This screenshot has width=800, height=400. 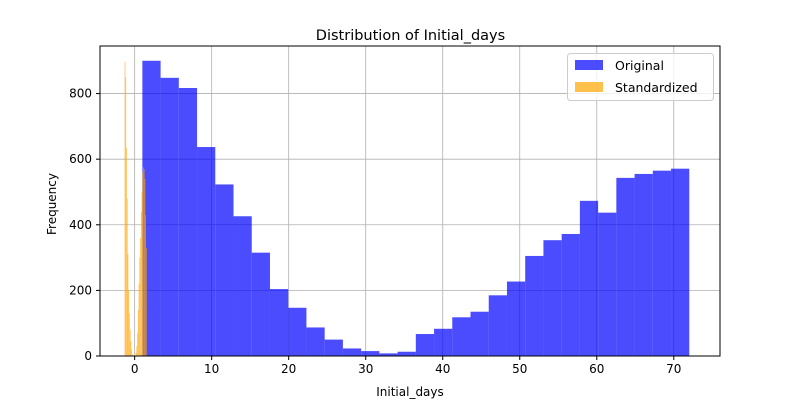 I want to click on x-tick-label: 40, so click(x=442, y=369).